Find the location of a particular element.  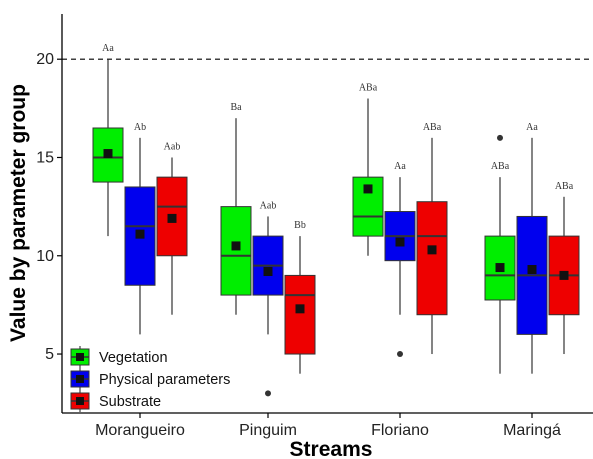

legend-item-substrate: Substrate is located at coordinates (115, 401).